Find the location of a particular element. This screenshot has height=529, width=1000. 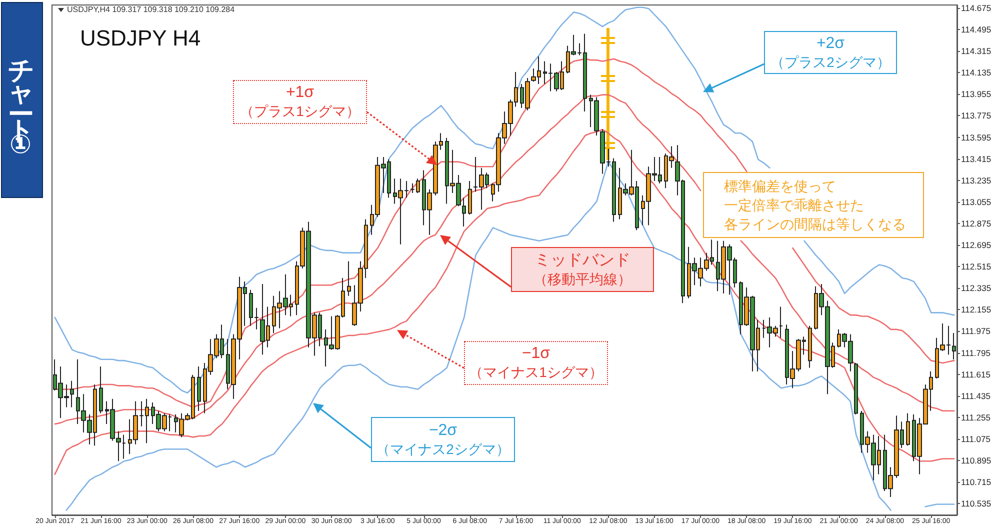

y-tick-label: 111.075 is located at coordinates (976, 439).